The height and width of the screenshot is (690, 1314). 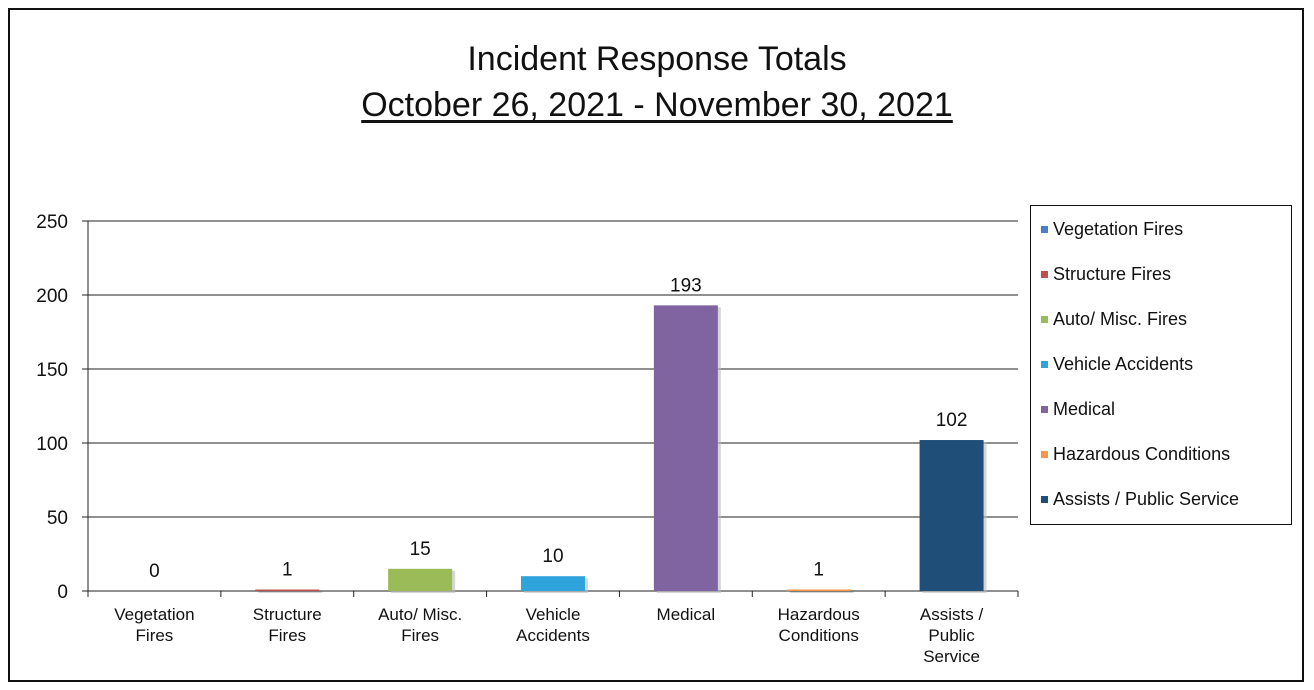 I want to click on legend-label: Medical, so click(x=1084, y=409).